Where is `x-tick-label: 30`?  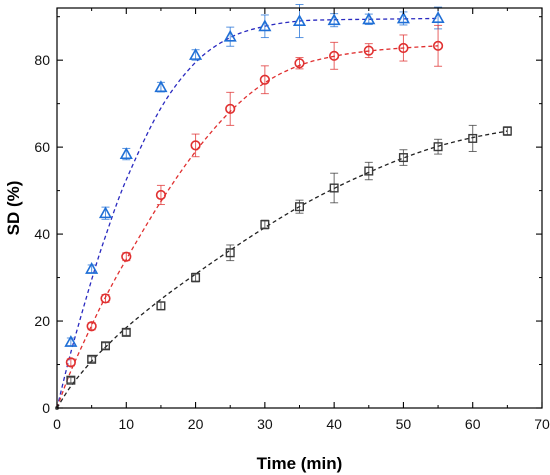
x-tick-label: 30 is located at coordinates (265, 424).